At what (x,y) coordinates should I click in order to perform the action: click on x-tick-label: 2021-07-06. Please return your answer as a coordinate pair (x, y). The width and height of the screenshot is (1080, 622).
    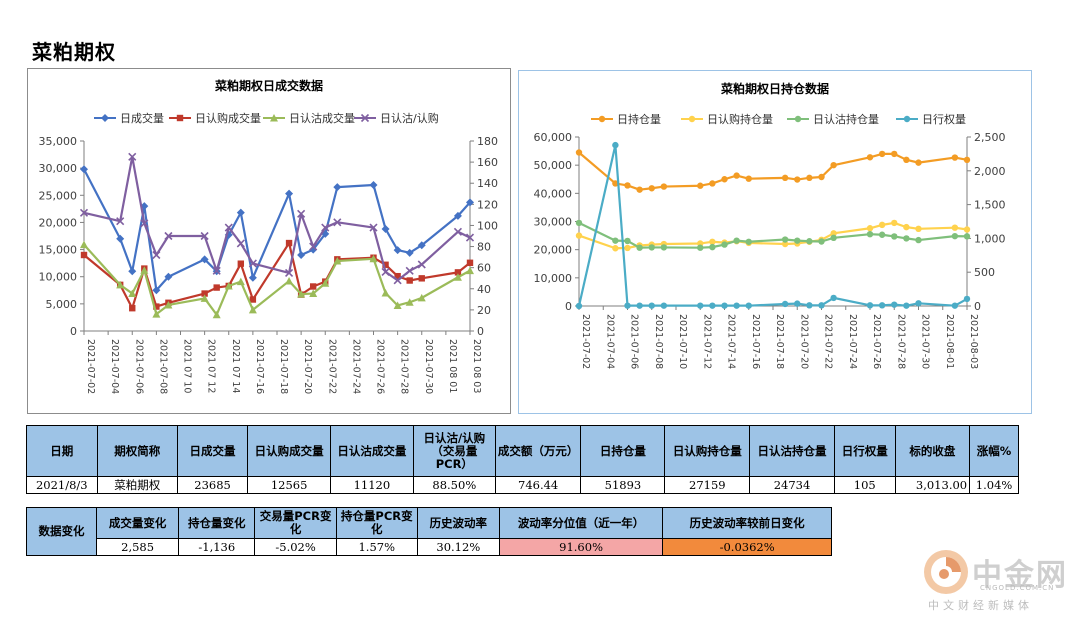
    Looking at the image, I should click on (634, 341).